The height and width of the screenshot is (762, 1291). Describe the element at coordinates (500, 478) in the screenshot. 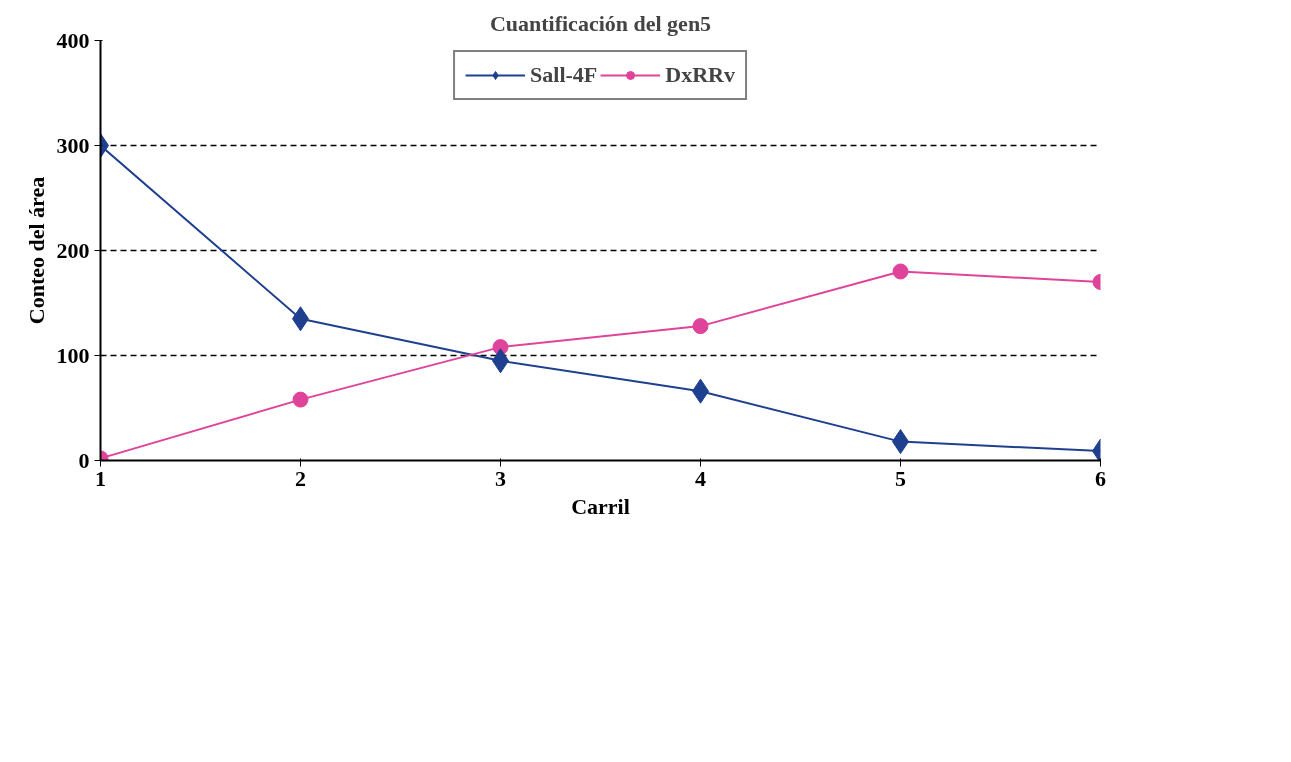

I see `x-tick-label: 3` at that location.